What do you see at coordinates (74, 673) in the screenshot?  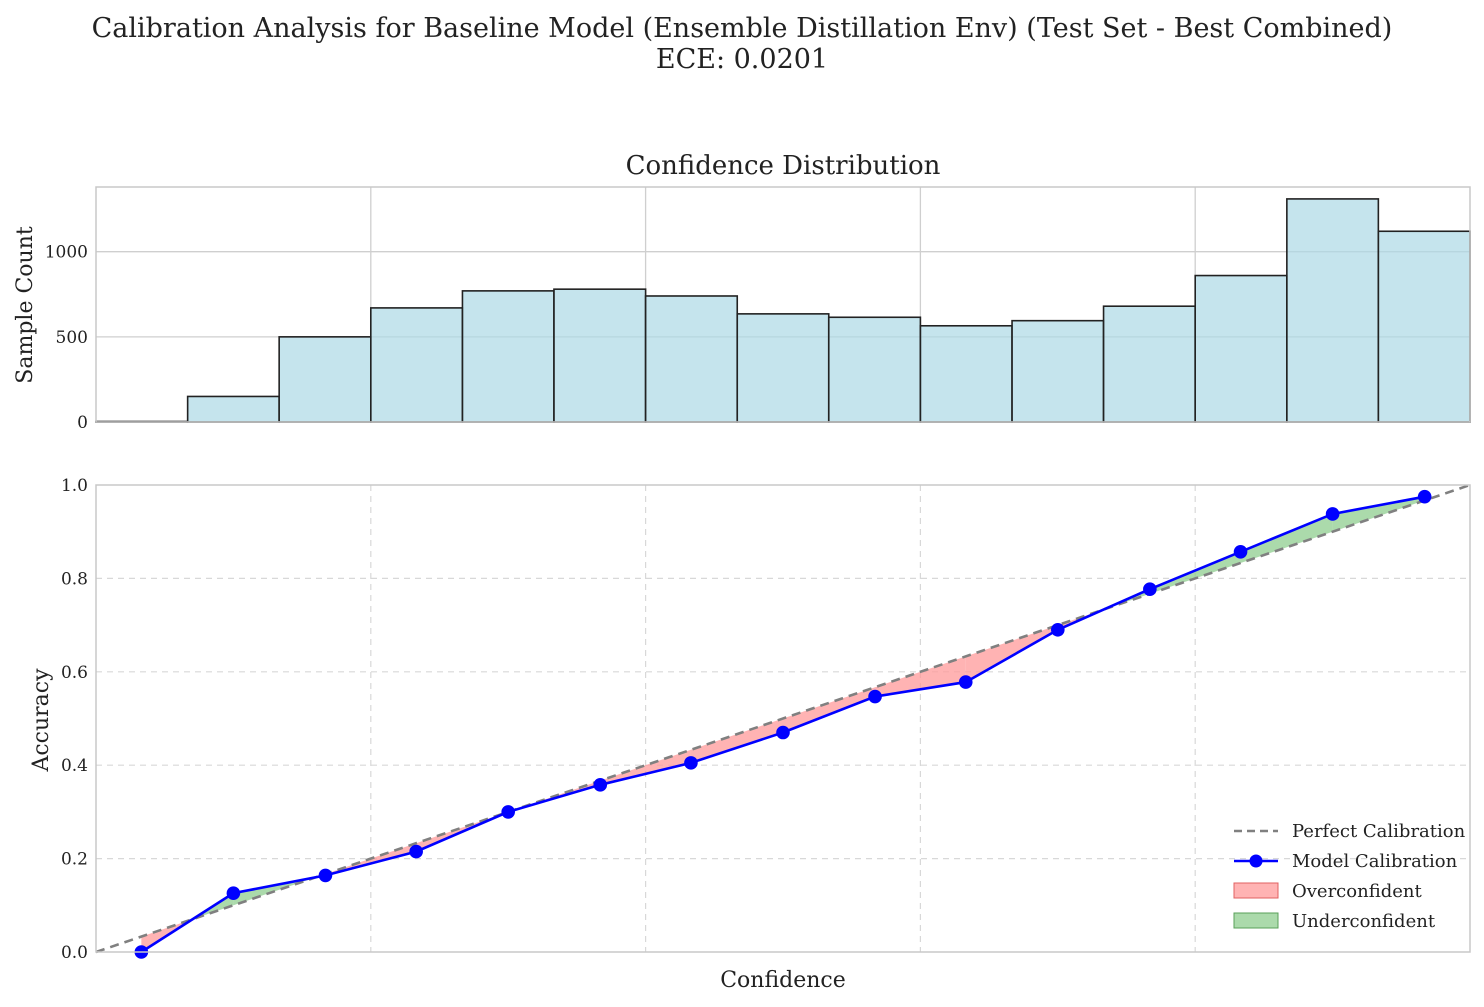 I see `reliability-ytick-label: 0.6` at bounding box center [74, 673].